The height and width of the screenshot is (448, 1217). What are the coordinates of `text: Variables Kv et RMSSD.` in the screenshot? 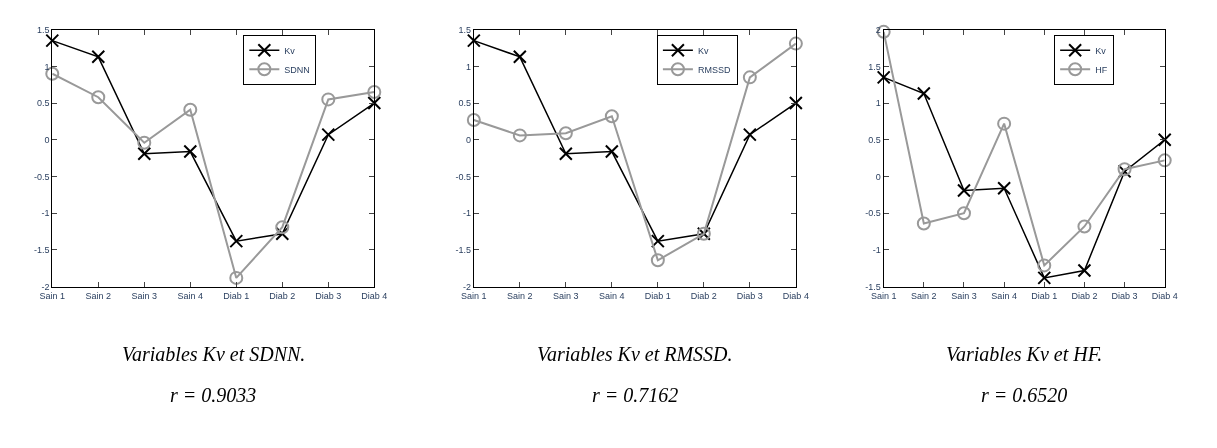 It's located at (635, 354).